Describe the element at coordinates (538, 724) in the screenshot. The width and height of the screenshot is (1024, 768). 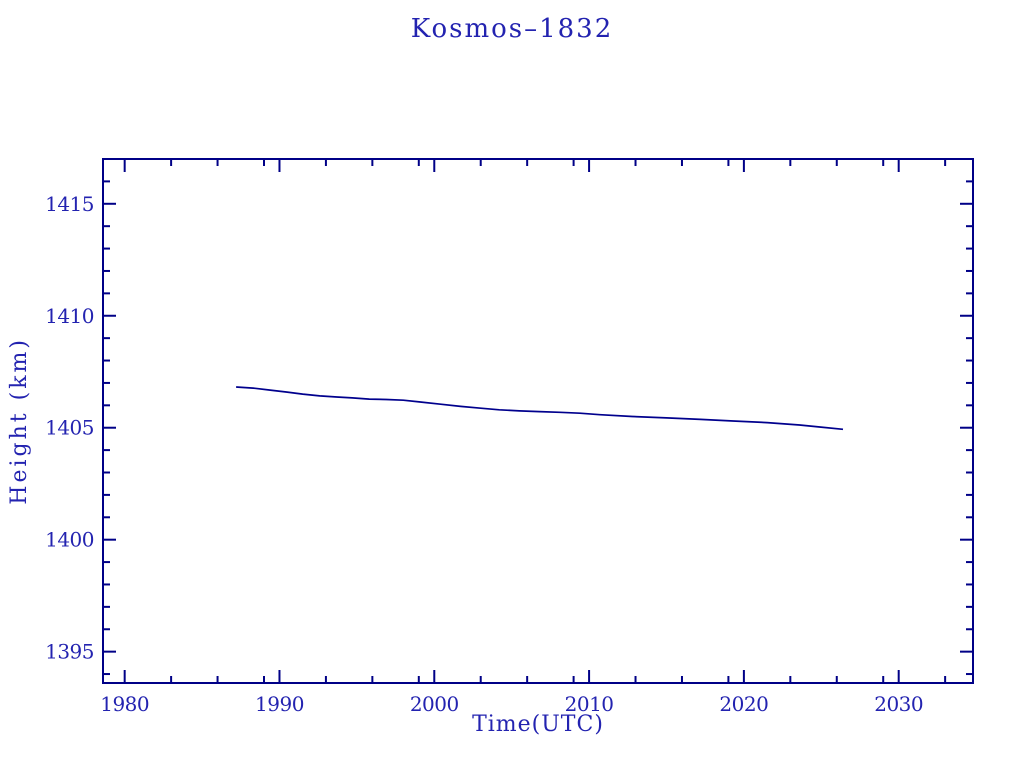
I see `x-axis-label: Time(UTC)` at that location.